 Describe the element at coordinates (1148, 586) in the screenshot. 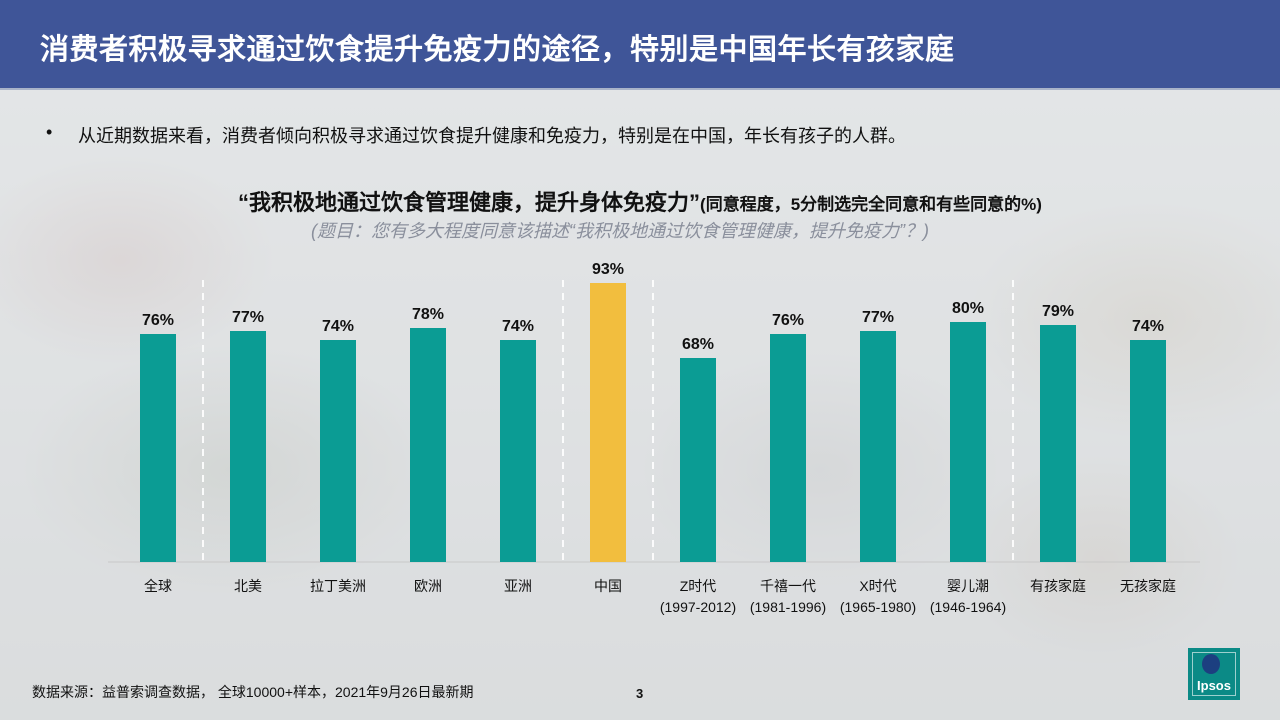

I see `category-label: 无孩家庭` at that location.